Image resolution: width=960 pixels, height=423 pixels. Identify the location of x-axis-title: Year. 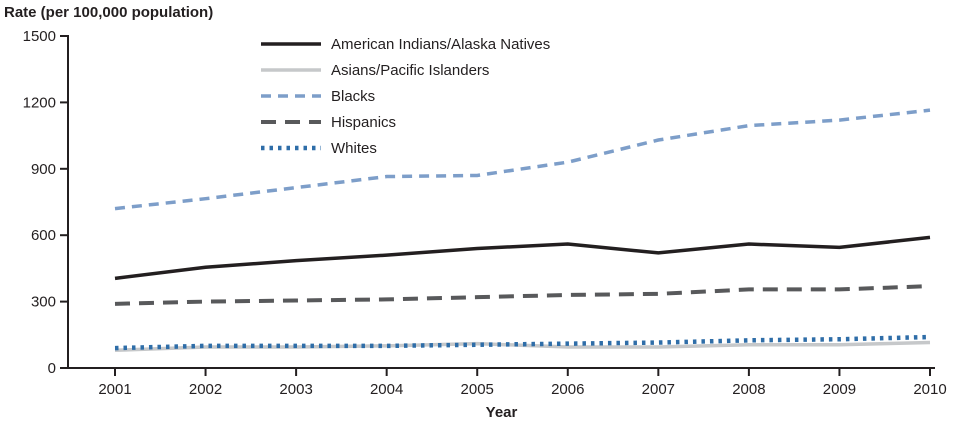
(501, 412).